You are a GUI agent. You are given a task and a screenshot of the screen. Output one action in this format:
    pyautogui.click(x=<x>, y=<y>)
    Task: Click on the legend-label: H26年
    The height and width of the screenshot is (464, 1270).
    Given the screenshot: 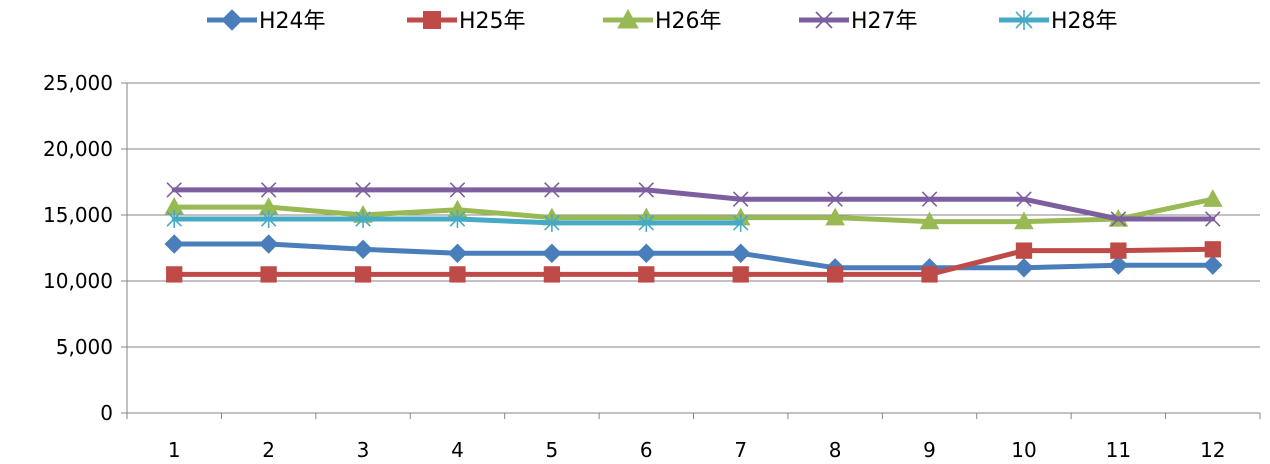 What is the action you would take?
    pyautogui.click(x=688, y=21)
    